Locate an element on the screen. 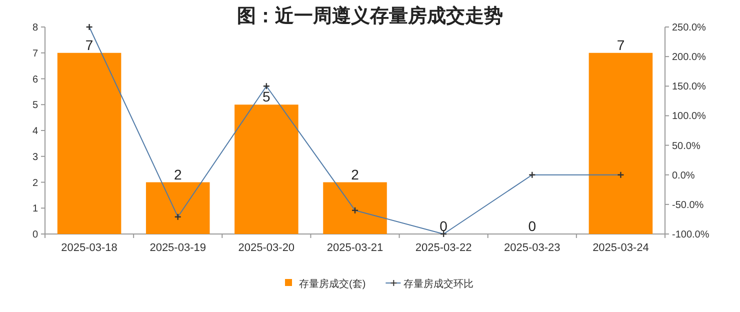 The width and height of the screenshot is (740, 312). y-tick-label: 1 is located at coordinates (35, 209).